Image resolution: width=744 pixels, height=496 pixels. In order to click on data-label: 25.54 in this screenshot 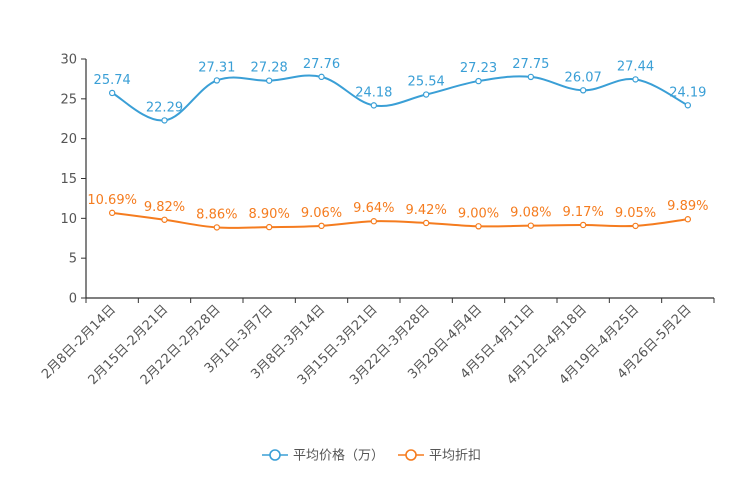, I will do `click(426, 82)`.